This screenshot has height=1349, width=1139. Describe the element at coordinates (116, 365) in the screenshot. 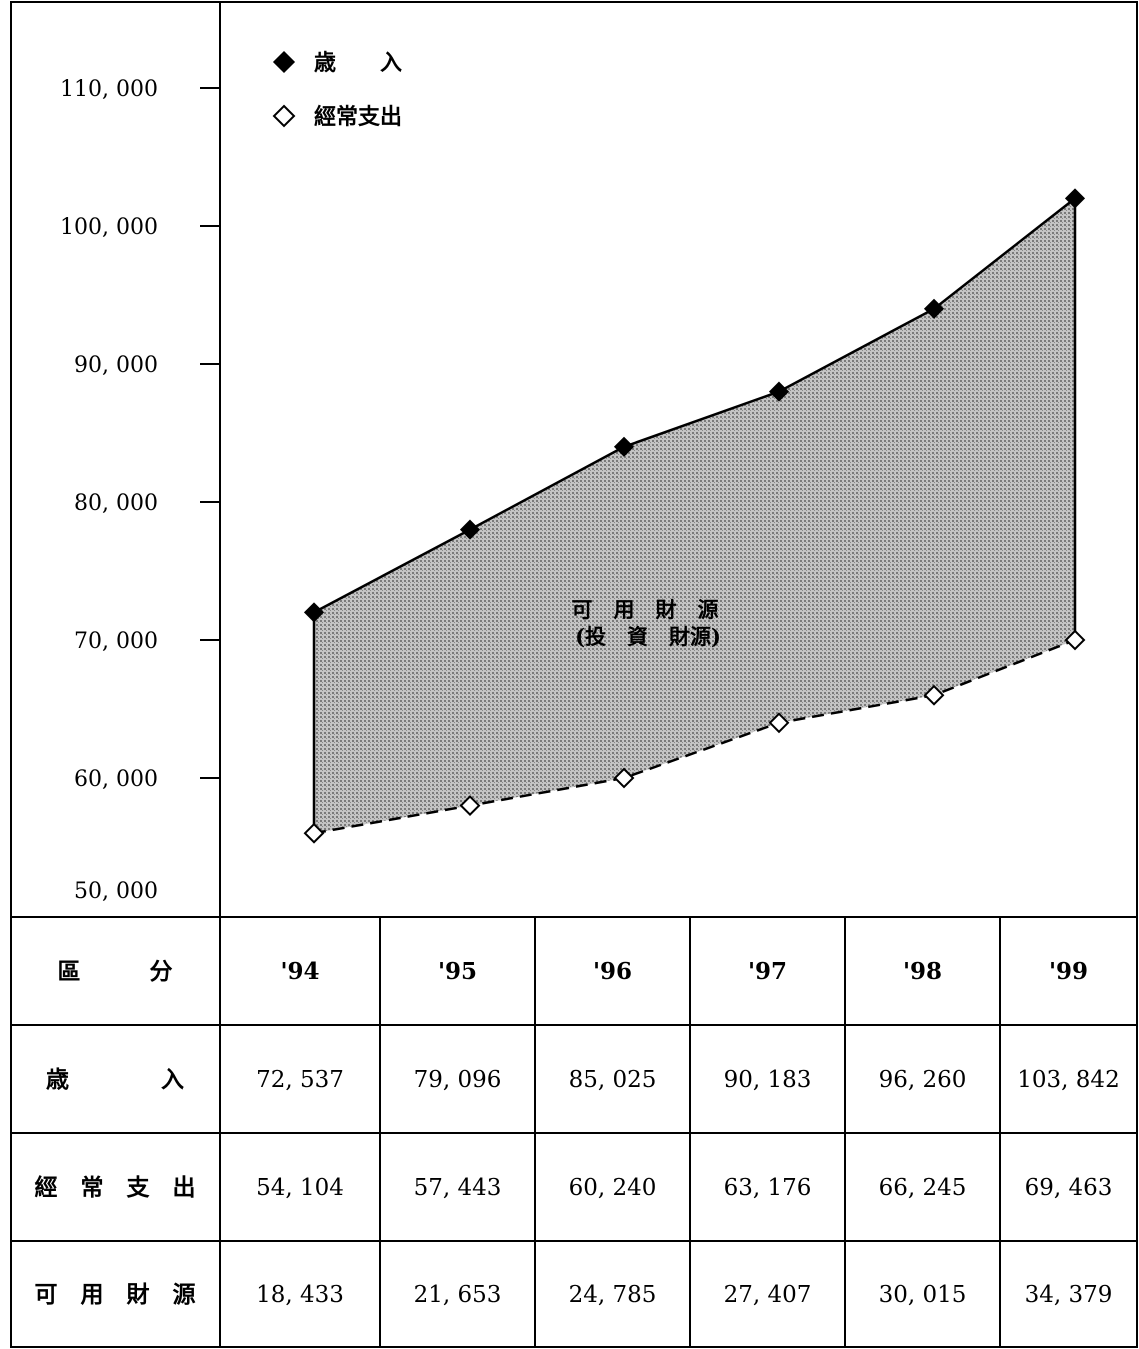

I see `y-tick-label: 90, 000` at that location.